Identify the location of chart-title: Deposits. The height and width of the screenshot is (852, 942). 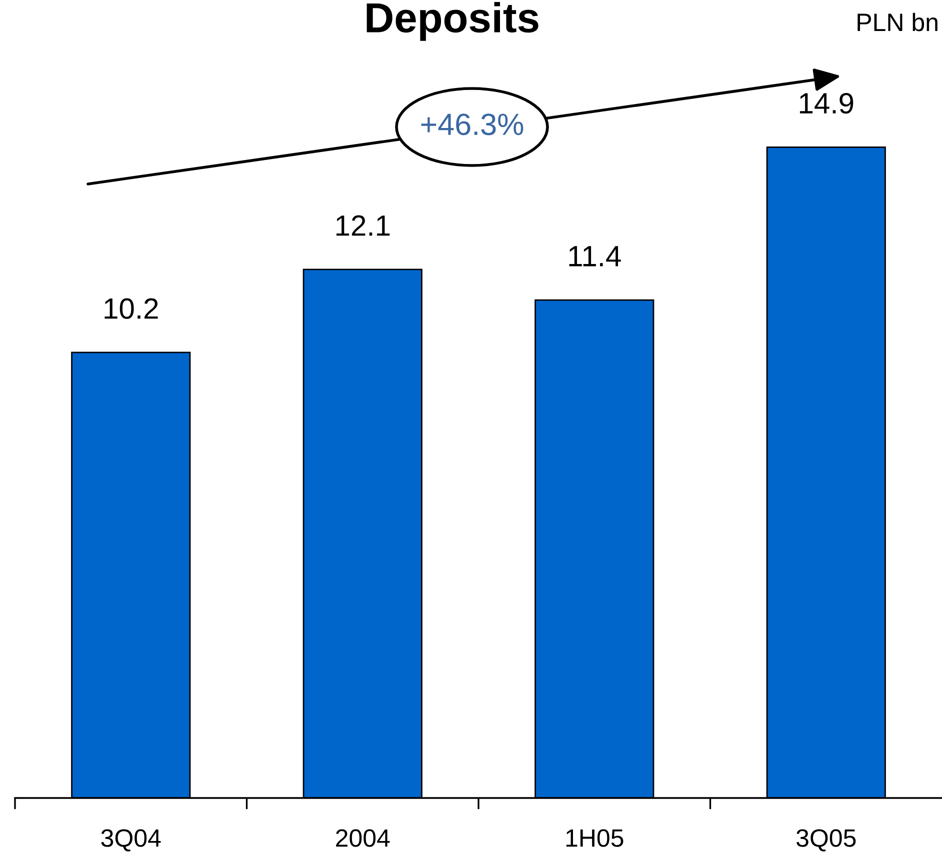
(452, 21).